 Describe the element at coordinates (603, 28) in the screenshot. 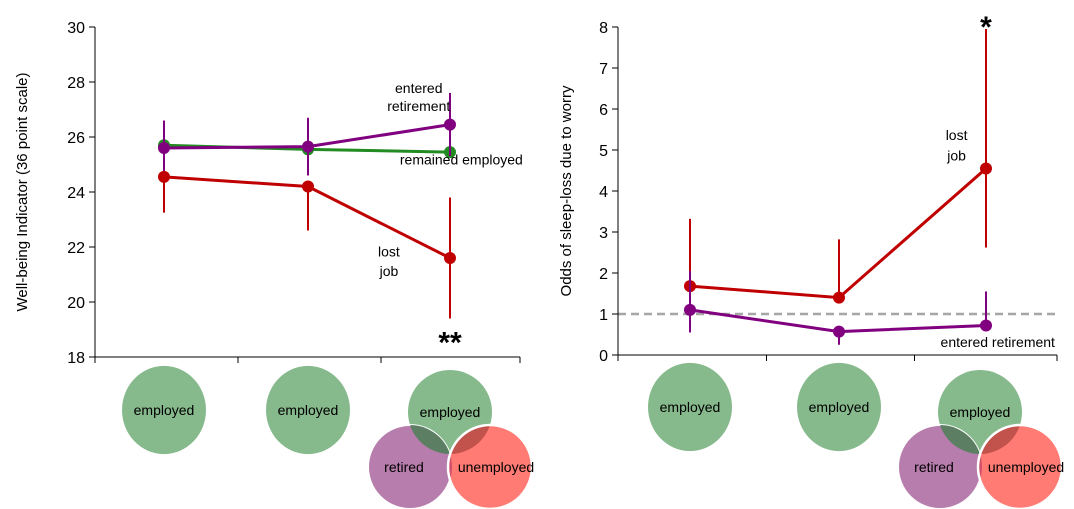

I see `y-tick-label: 8` at that location.